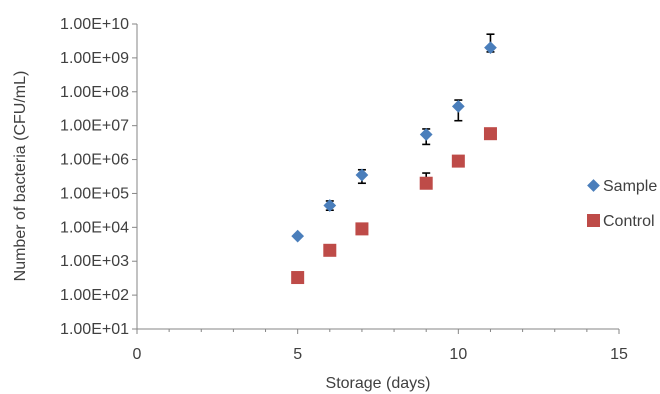 The image size is (660, 394). What do you see at coordinates (619, 354) in the screenshot?
I see `x-tick-label: 15` at bounding box center [619, 354].